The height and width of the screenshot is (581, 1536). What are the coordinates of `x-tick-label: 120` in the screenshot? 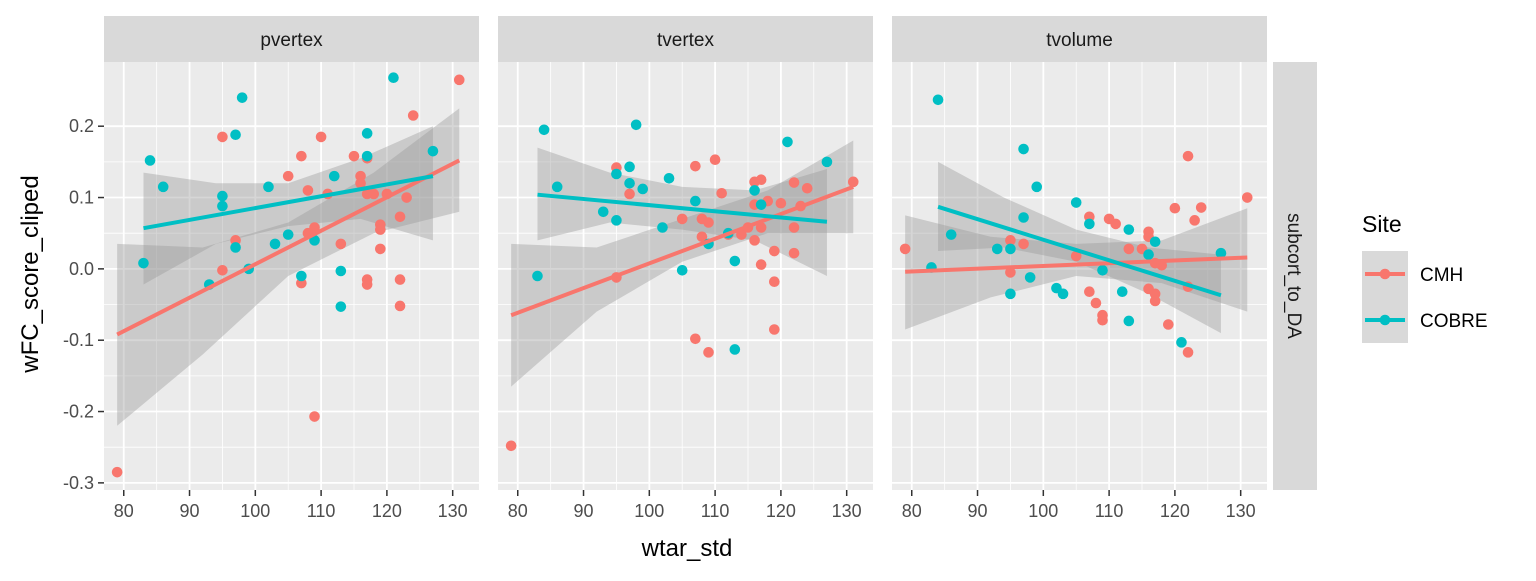 It's located at (387, 511).